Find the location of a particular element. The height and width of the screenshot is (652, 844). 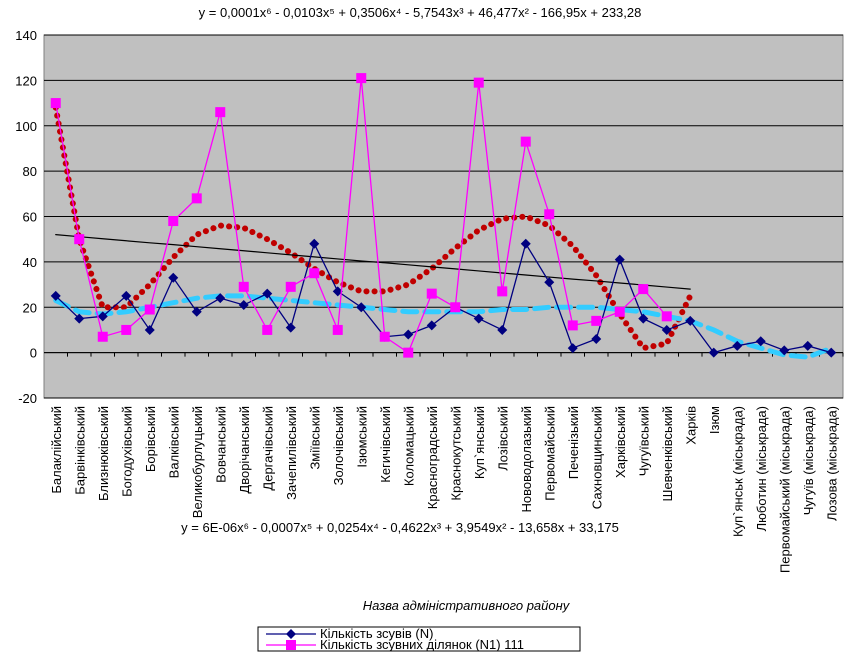

x-tick-label: Сахновщинський is located at coordinates (596, 457).